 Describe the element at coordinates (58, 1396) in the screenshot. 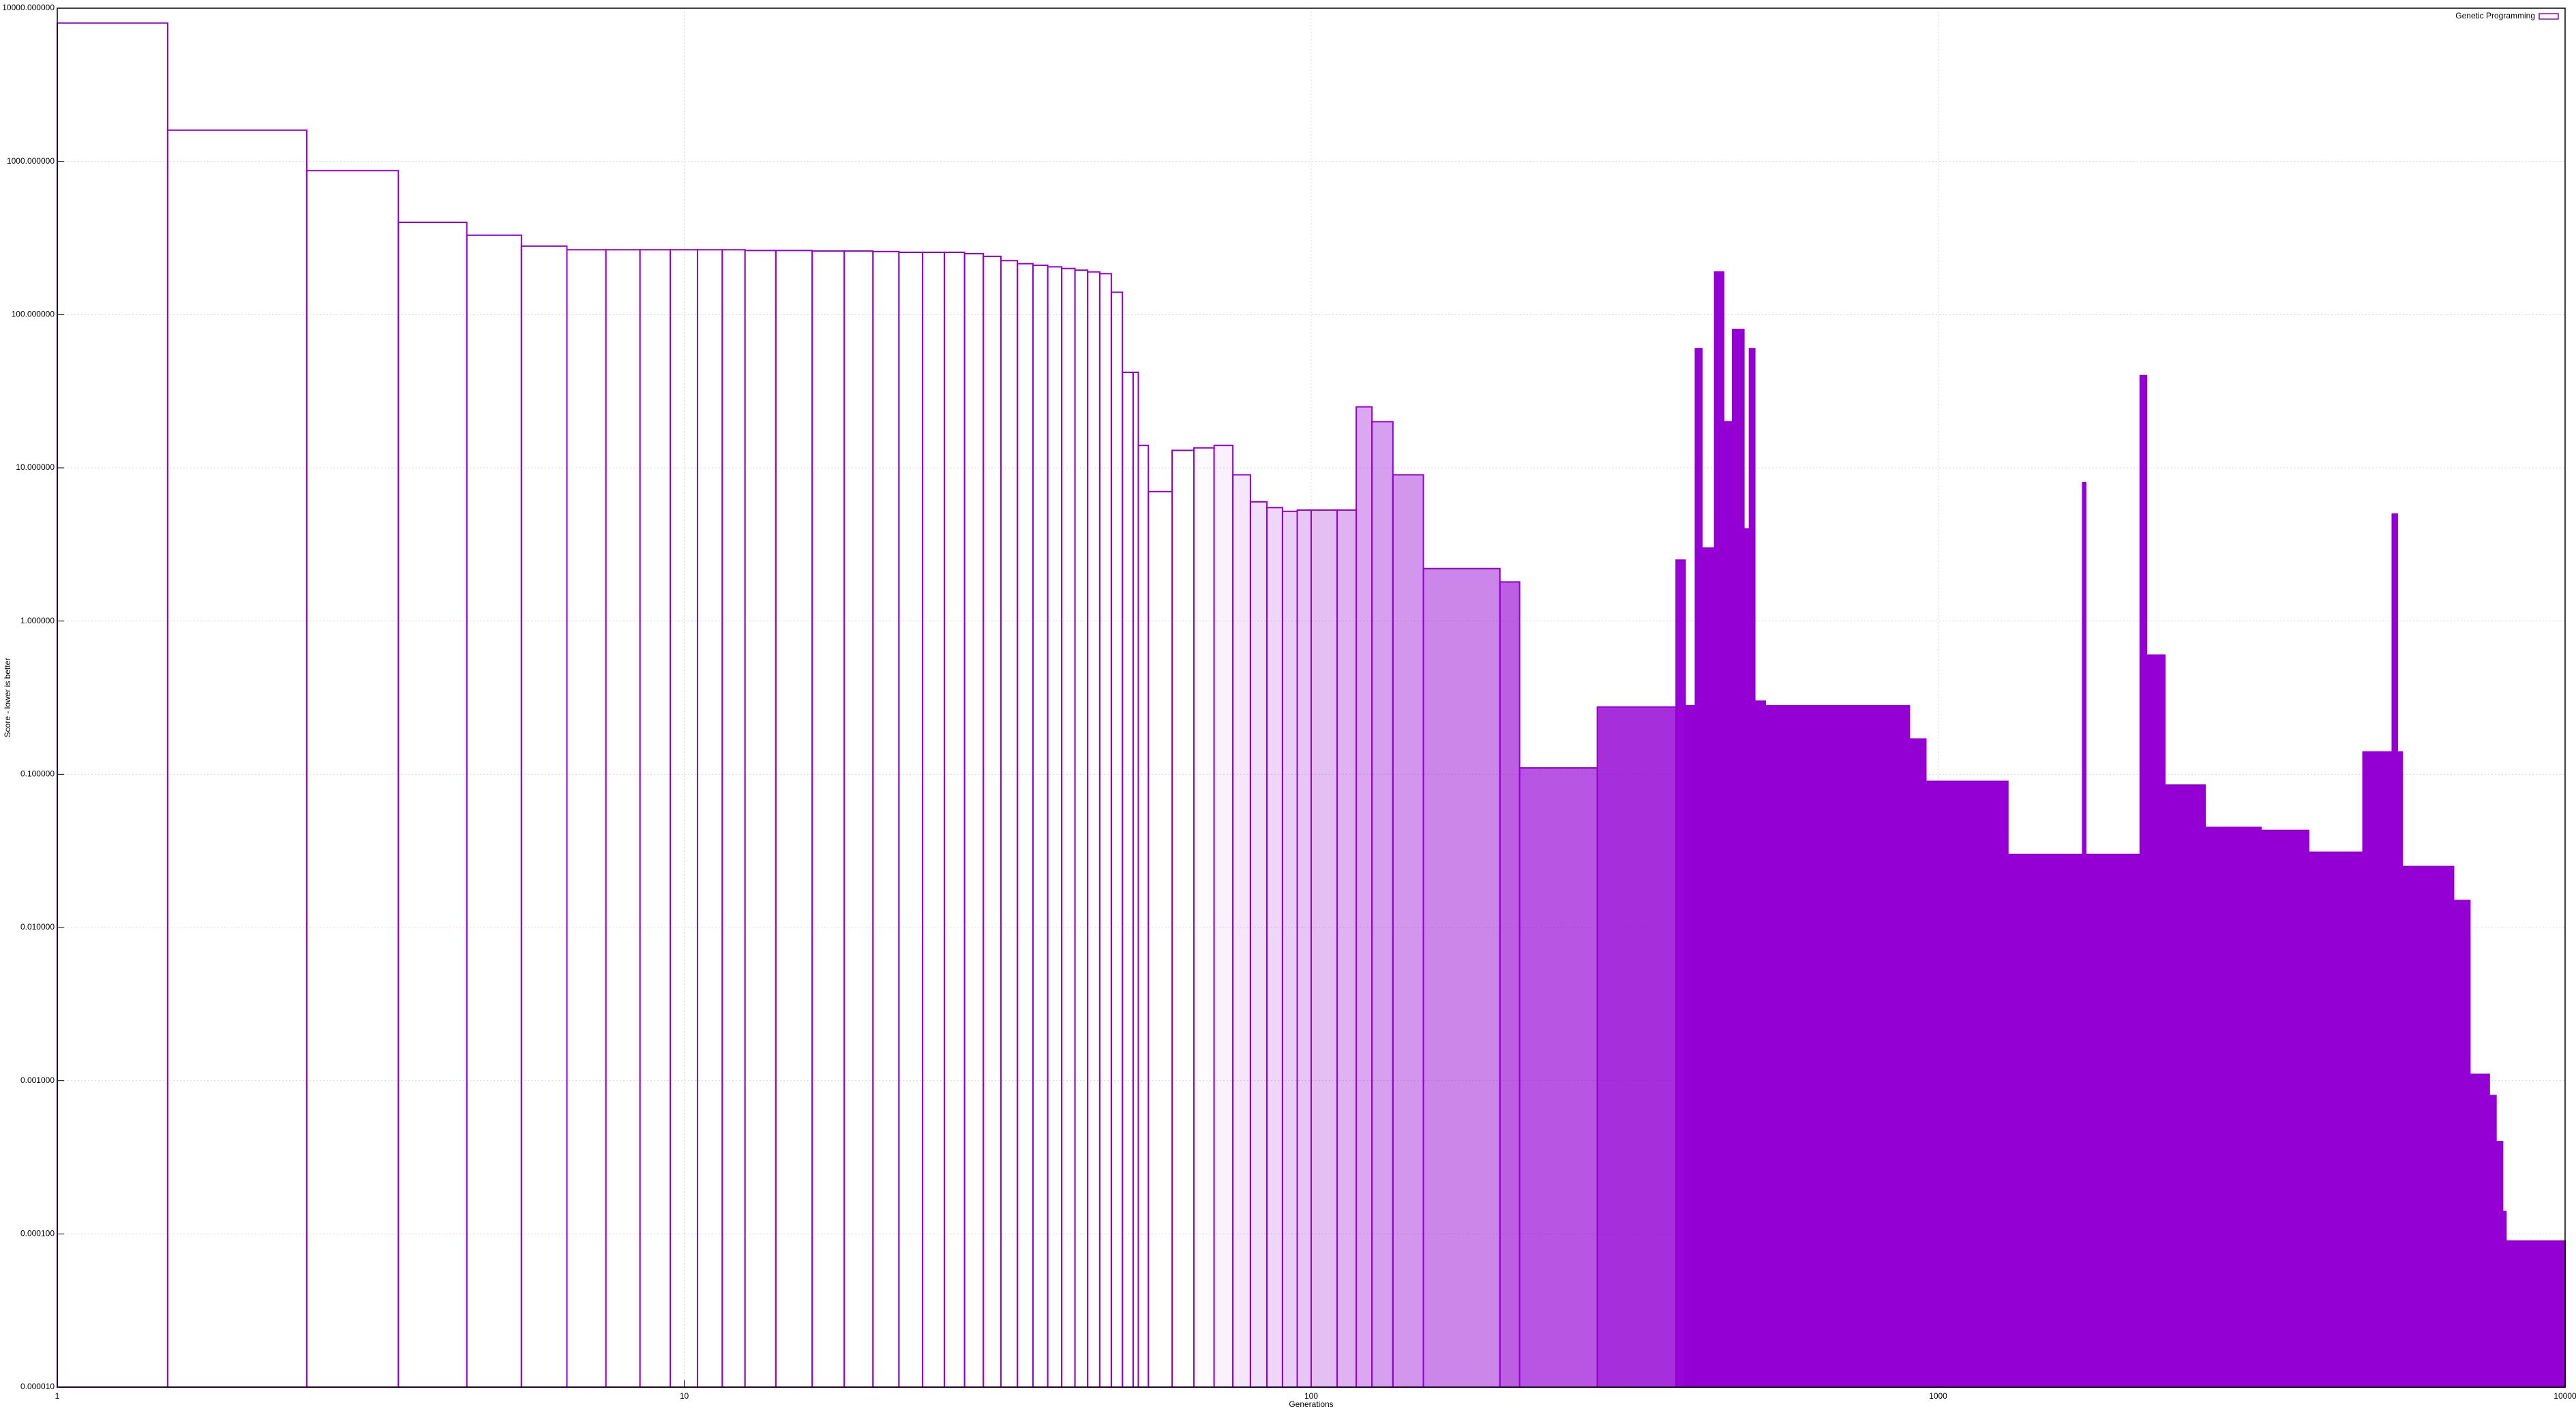

I see `x-tick-label: 1` at that location.